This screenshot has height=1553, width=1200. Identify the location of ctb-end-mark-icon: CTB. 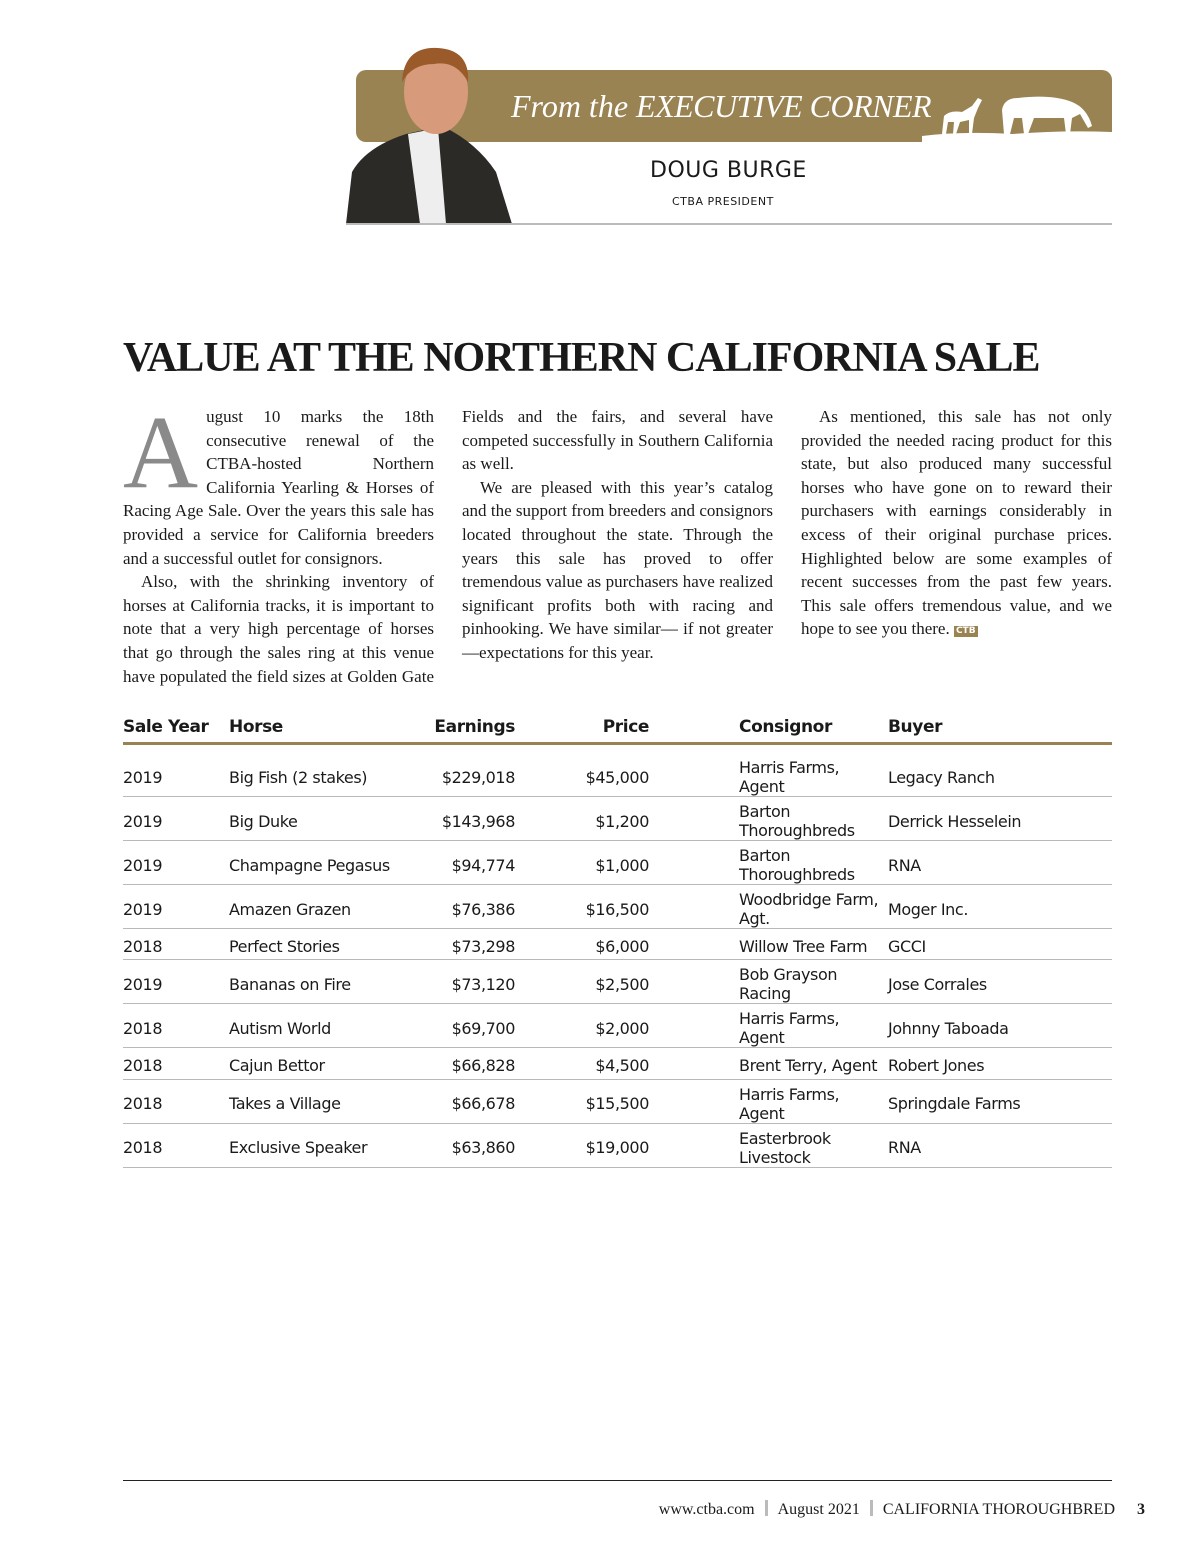
(965, 632).